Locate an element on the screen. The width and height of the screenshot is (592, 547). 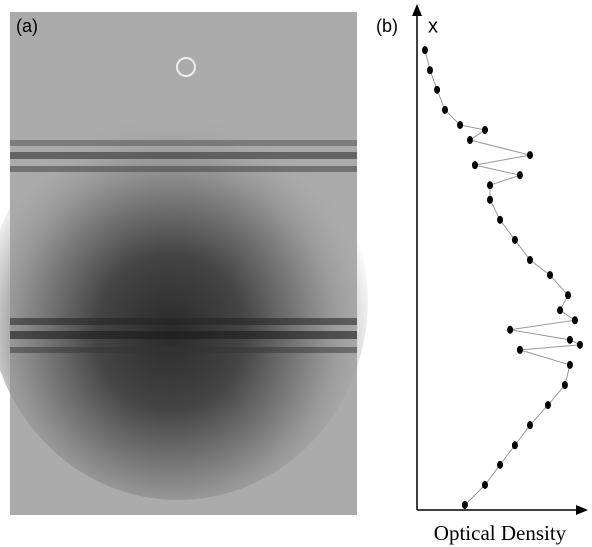
y-axis-label: x is located at coordinates (433, 26).